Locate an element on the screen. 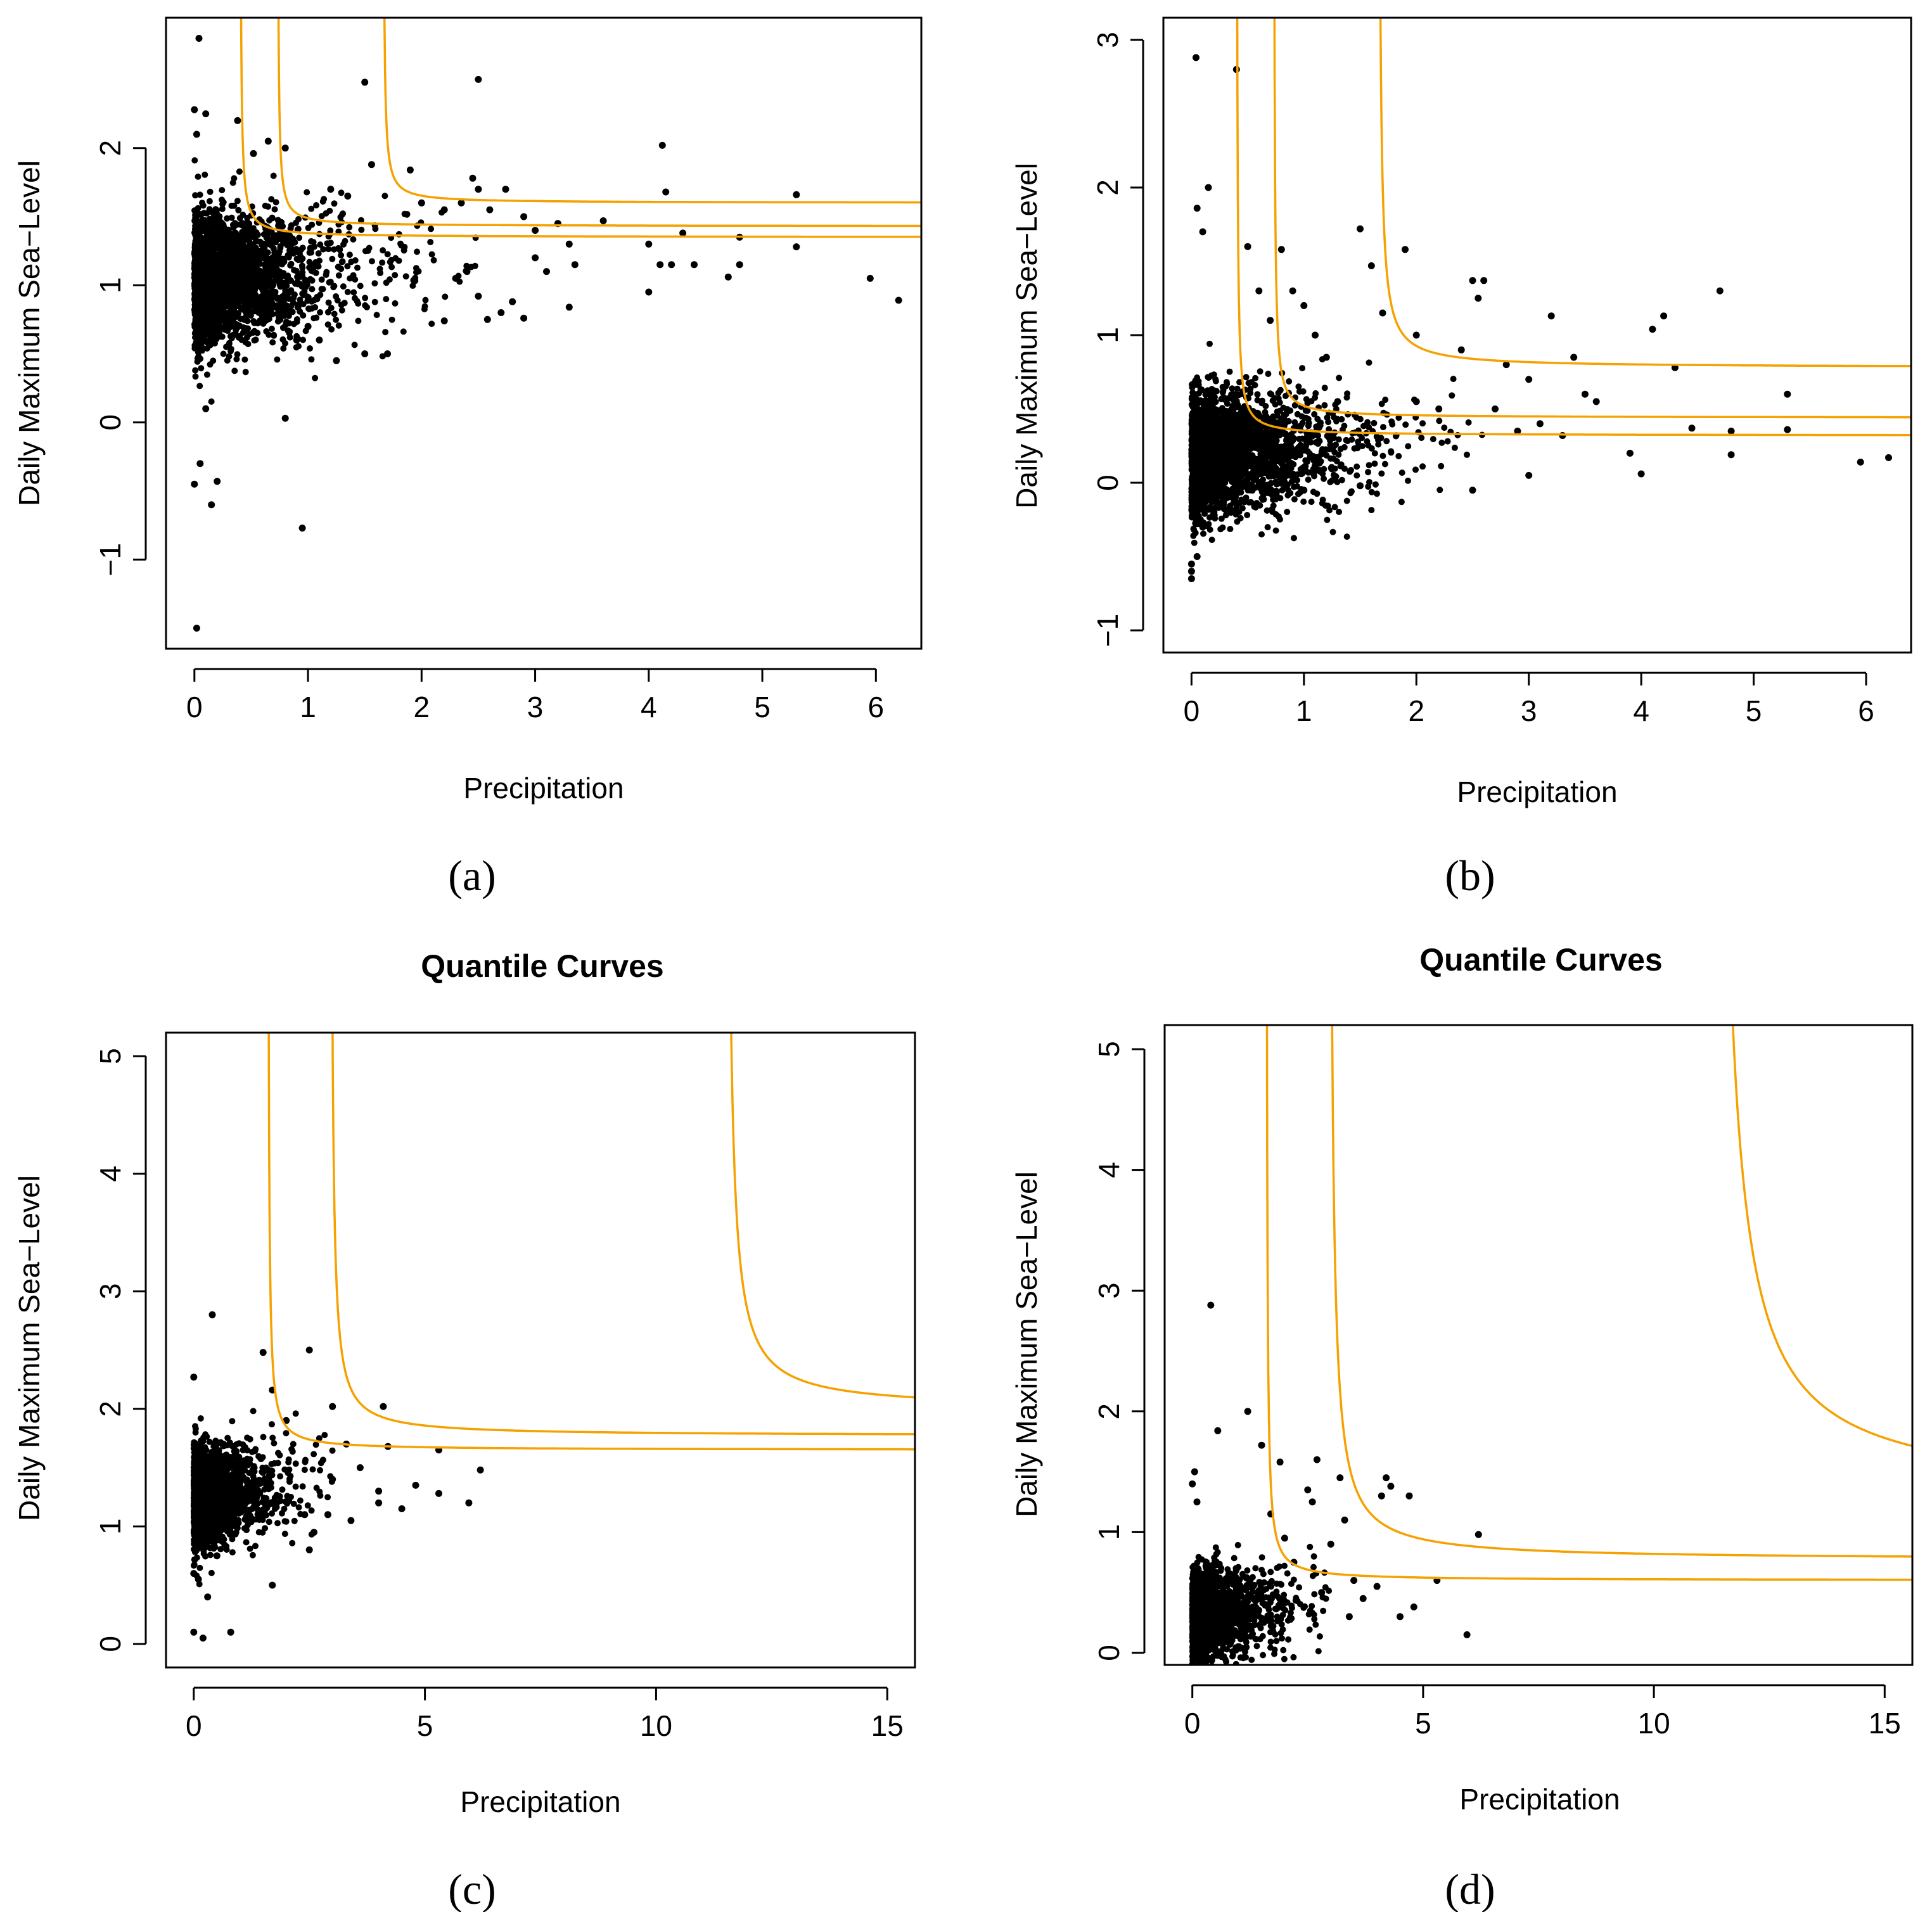  x-tick-label: 2 is located at coordinates (422, 707).